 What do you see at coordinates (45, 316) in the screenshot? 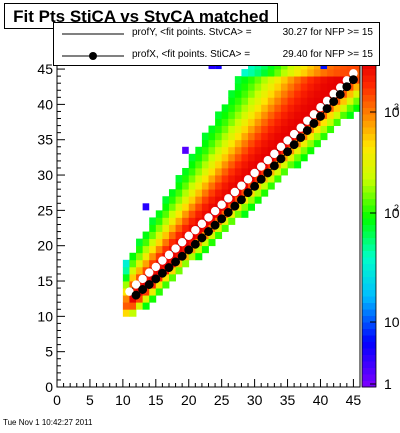
I see `y-tick-label: 10` at bounding box center [45, 316].